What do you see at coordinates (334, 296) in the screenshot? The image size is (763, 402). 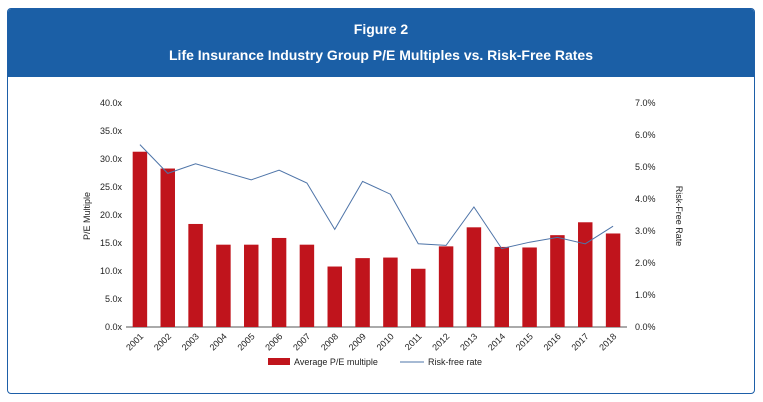 I see `bar-2008` at bounding box center [334, 296].